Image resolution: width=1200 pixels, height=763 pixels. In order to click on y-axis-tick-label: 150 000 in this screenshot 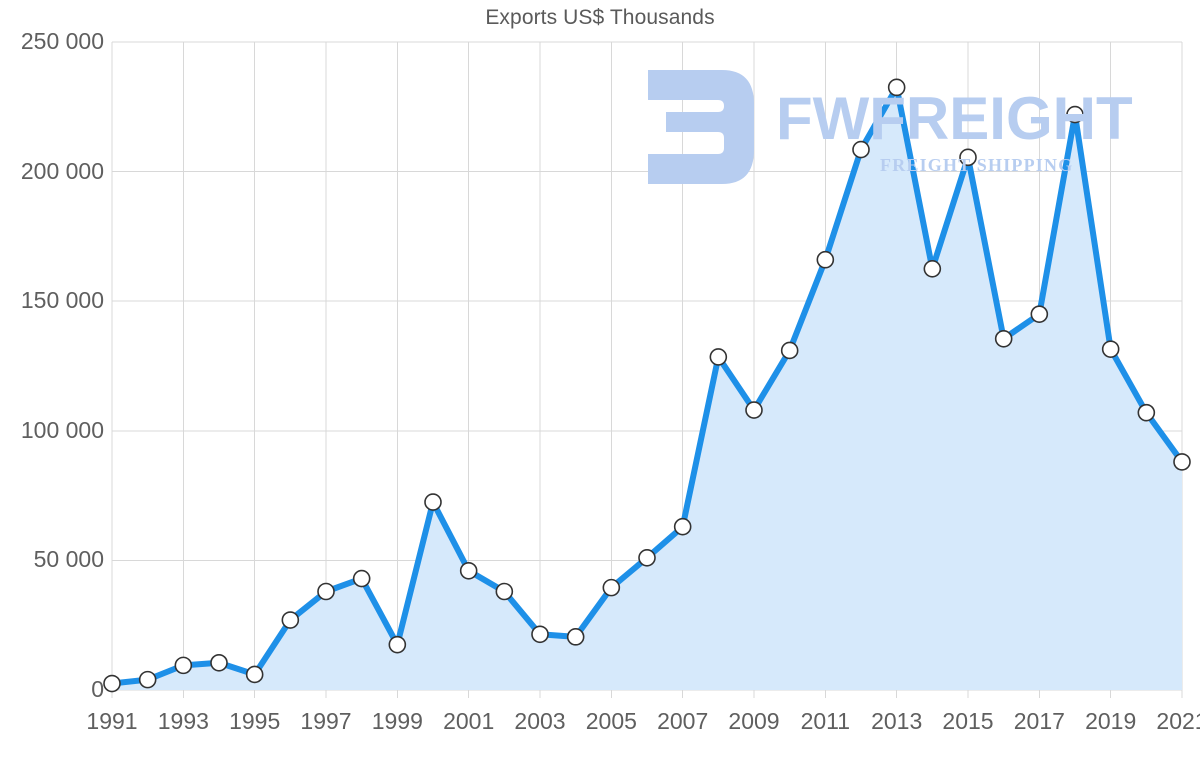, I will do `click(62, 300)`.